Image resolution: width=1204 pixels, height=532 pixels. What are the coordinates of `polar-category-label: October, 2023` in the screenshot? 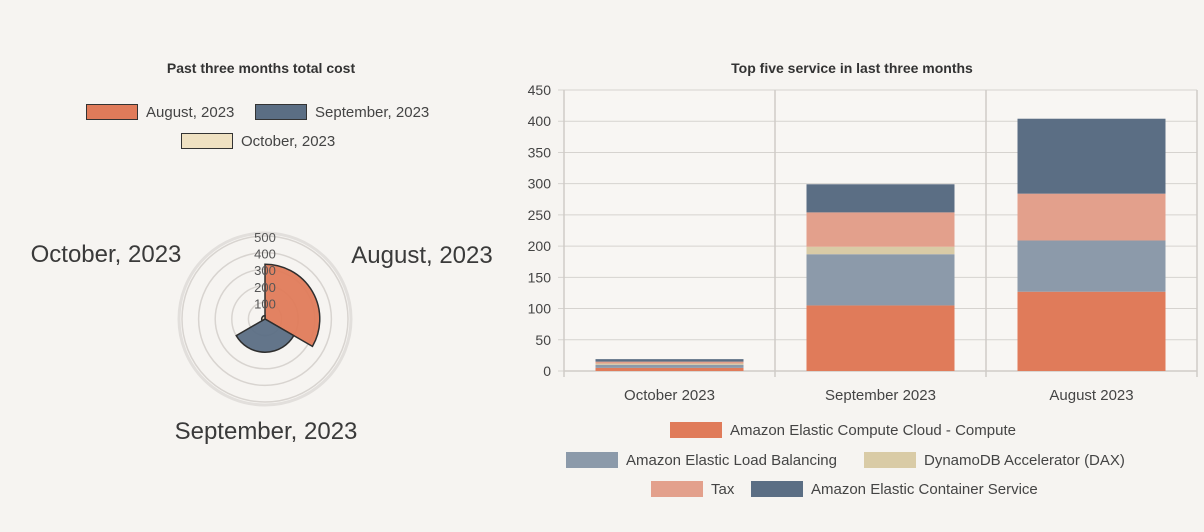 It's located at (106, 254).